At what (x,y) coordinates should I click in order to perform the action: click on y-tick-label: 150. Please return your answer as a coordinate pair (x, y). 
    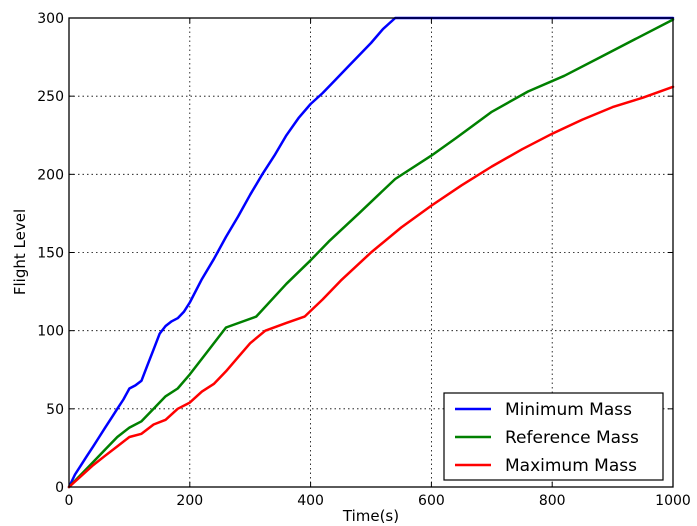
    Looking at the image, I should click on (50, 254).